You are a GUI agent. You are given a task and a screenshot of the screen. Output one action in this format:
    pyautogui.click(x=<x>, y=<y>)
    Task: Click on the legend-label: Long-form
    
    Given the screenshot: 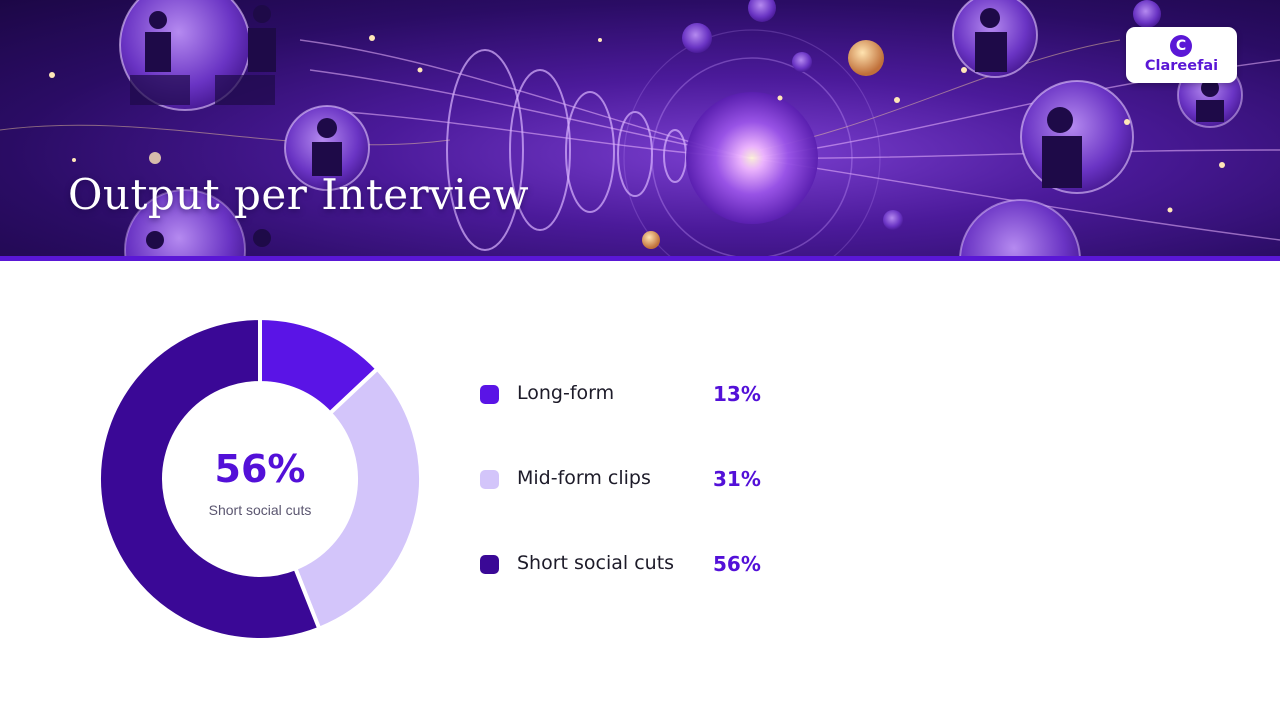 What is the action you would take?
    pyautogui.click(x=566, y=393)
    